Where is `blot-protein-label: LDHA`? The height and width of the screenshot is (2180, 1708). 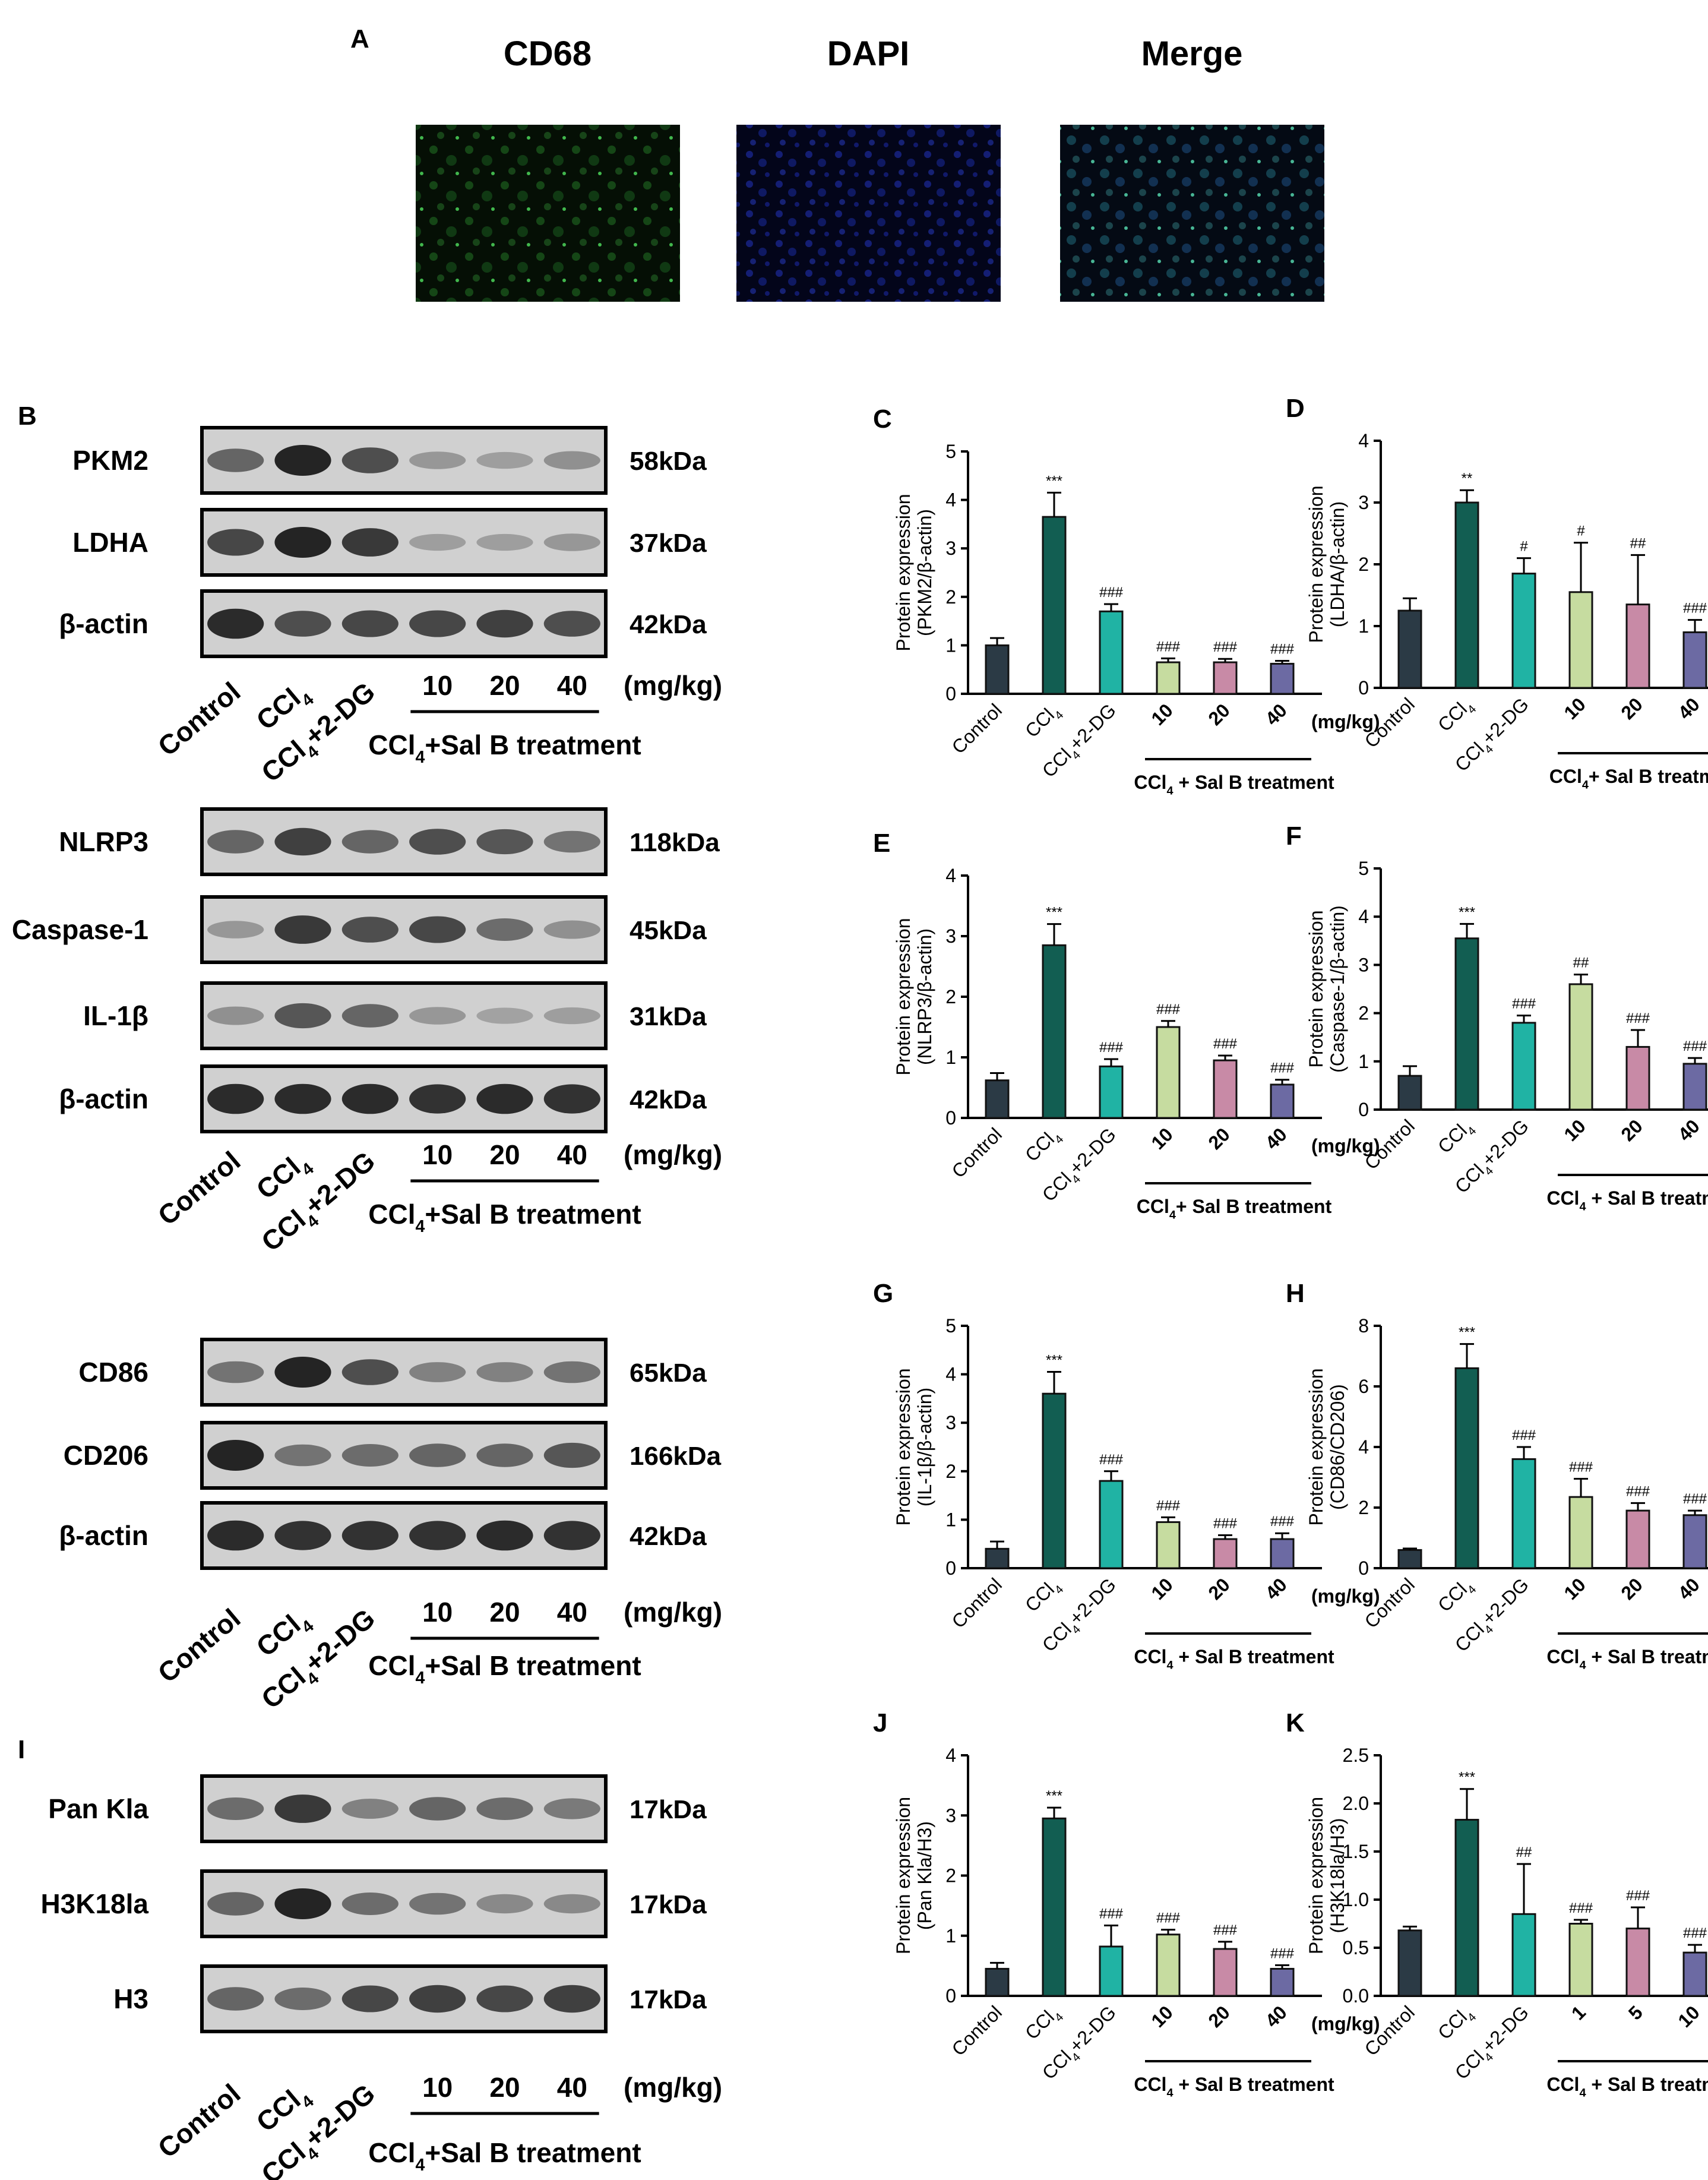 blot-protein-label: LDHA is located at coordinates (110, 542).